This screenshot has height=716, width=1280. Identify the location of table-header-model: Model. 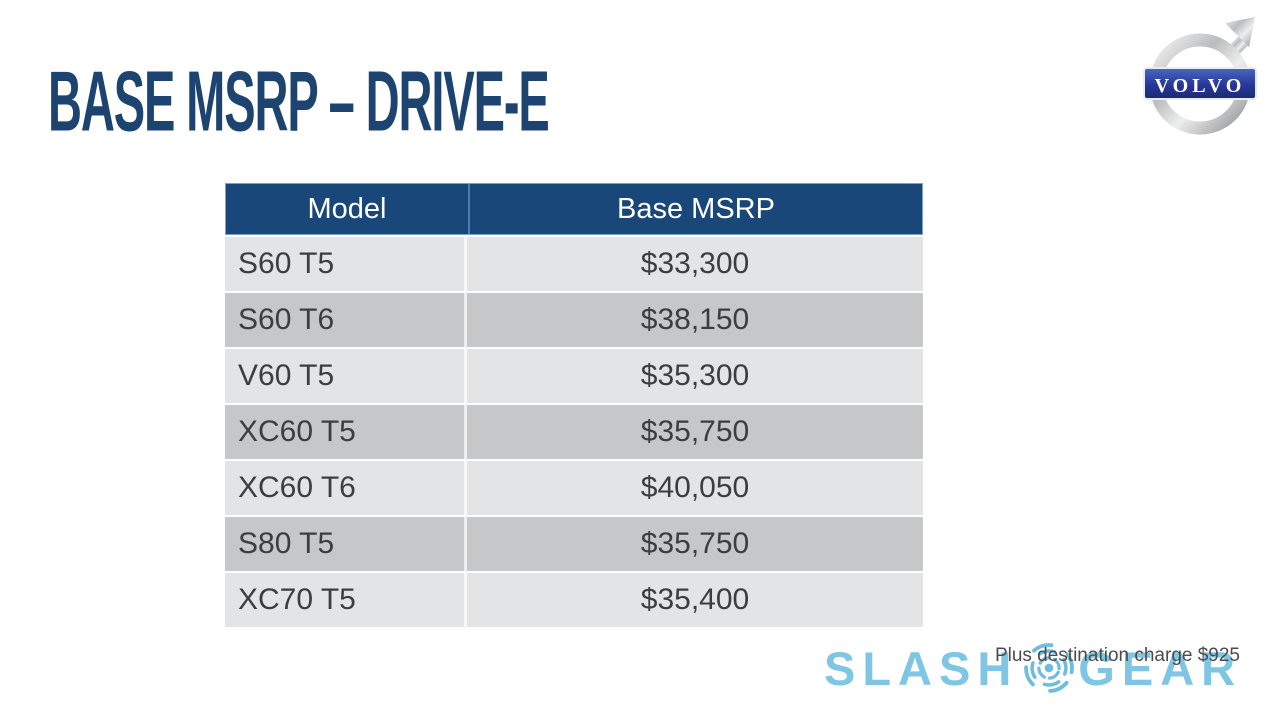
(348, 209).